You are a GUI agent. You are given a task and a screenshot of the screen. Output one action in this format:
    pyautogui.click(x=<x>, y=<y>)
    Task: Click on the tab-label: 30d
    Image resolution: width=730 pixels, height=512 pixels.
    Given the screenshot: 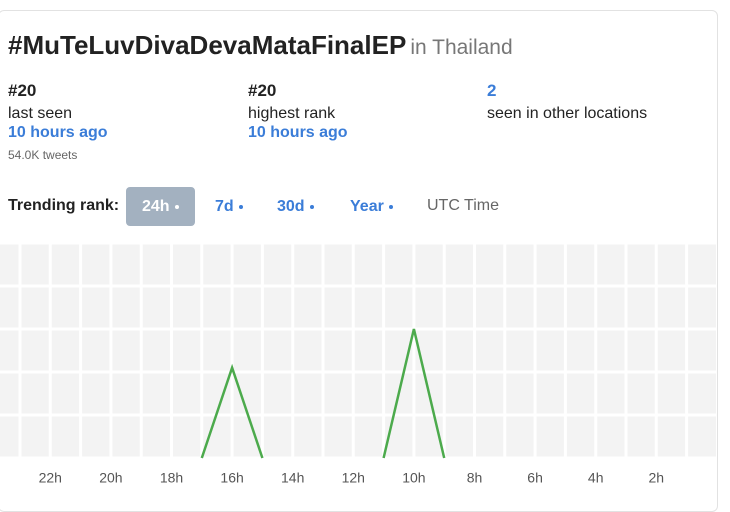 What is the action you would take?
    pyautogui.click(x=291, y=206)
    